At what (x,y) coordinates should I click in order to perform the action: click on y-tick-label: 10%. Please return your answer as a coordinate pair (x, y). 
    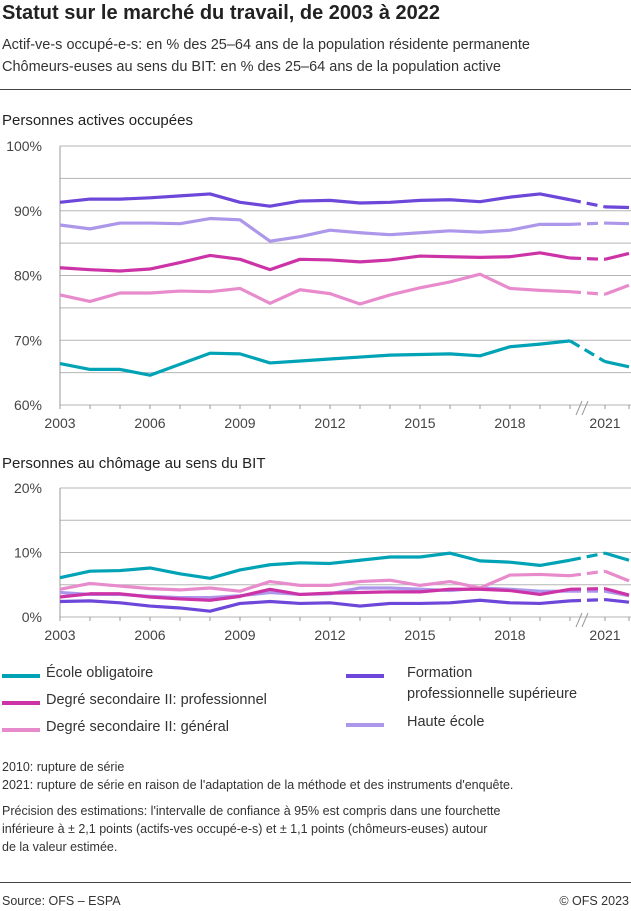
    Looking at the image, I should click on (28, 553).